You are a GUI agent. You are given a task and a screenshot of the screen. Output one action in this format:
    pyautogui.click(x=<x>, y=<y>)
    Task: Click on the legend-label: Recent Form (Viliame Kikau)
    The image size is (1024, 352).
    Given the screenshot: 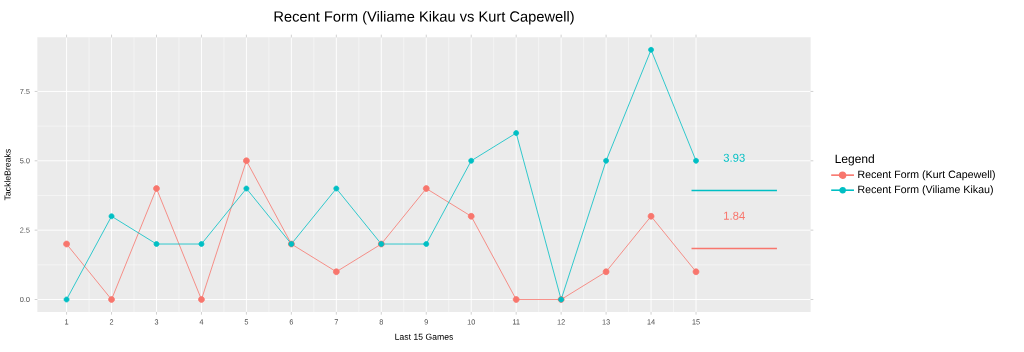 What is the action you would take?
    pyautogui.click(x=925, y=190)
    